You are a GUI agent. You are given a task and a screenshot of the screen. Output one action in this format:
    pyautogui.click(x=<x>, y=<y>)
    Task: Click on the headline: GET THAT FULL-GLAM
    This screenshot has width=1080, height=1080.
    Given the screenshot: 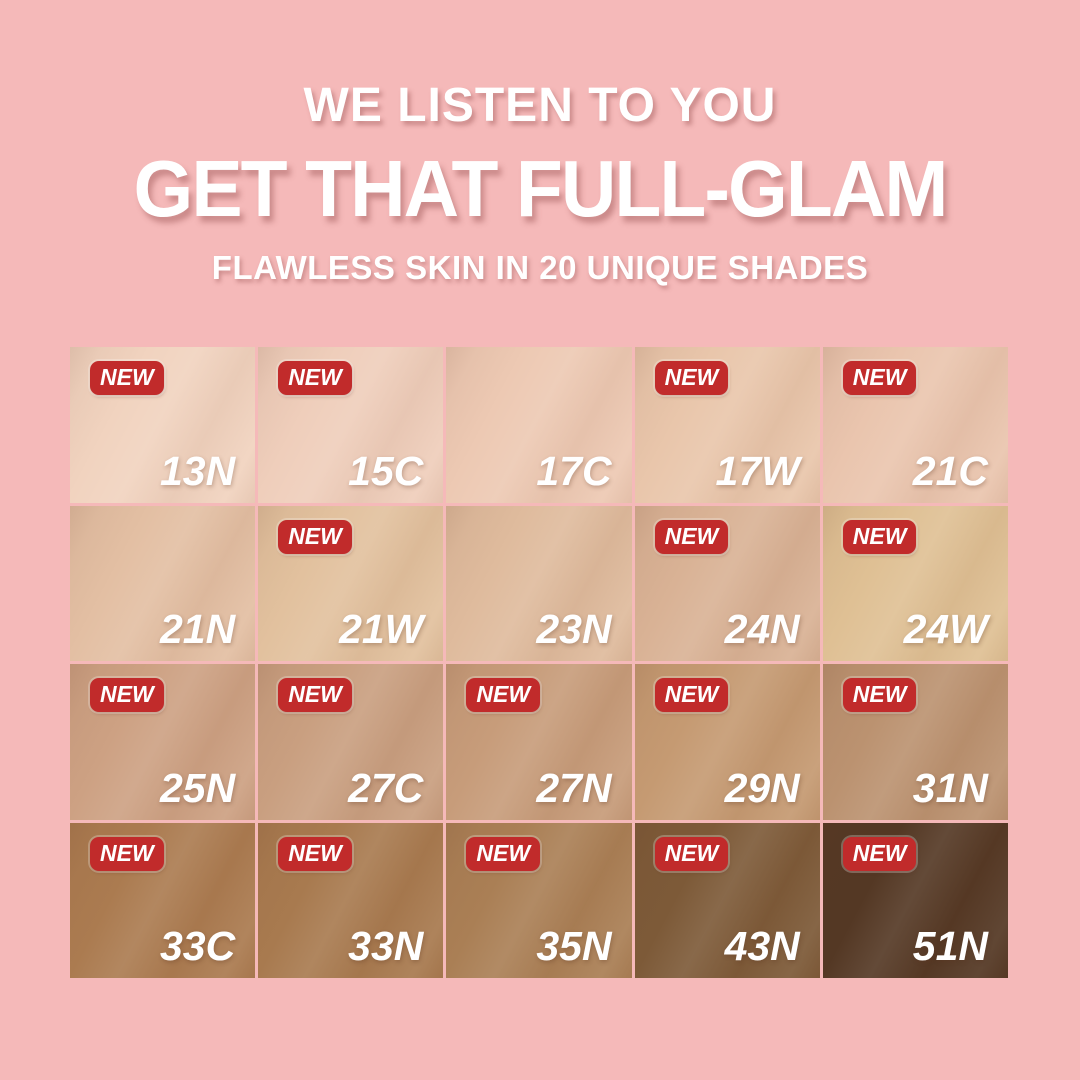 What is the action you would take?
    pyautogui.click(x=541, y=188)
    